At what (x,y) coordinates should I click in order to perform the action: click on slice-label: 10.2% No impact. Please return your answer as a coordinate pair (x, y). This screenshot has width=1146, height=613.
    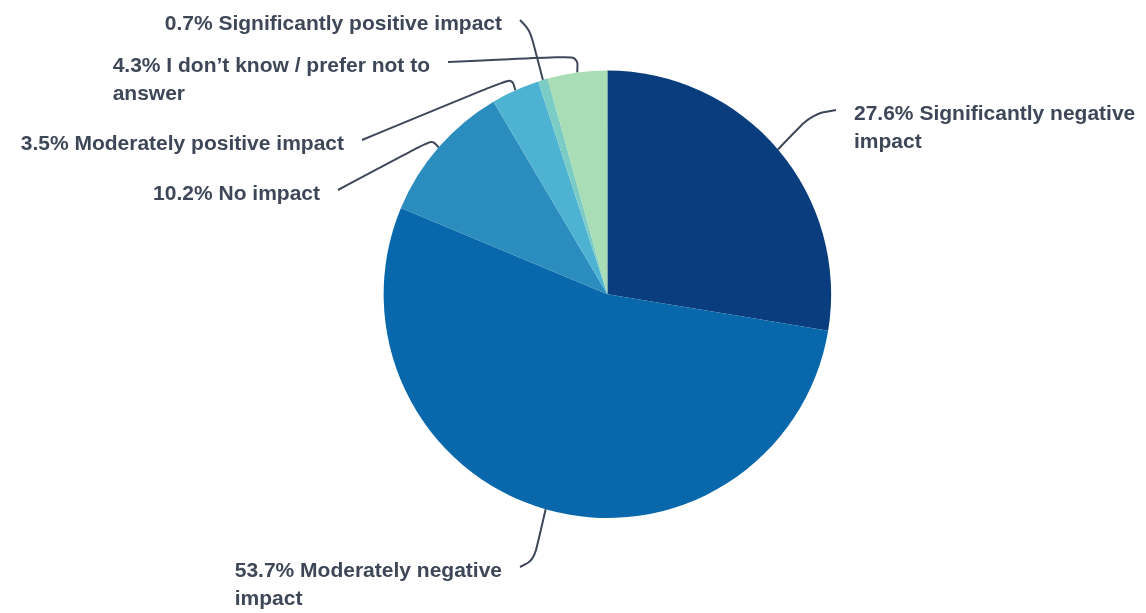
    Looking at the image, I should click on (237, 192).